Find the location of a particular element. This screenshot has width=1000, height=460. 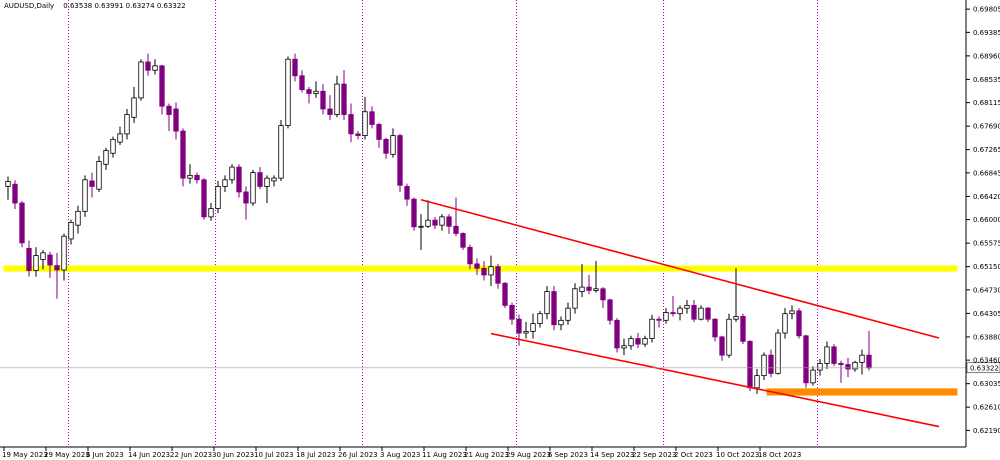

current-price-badge-box is located at coordinates (983, 368).